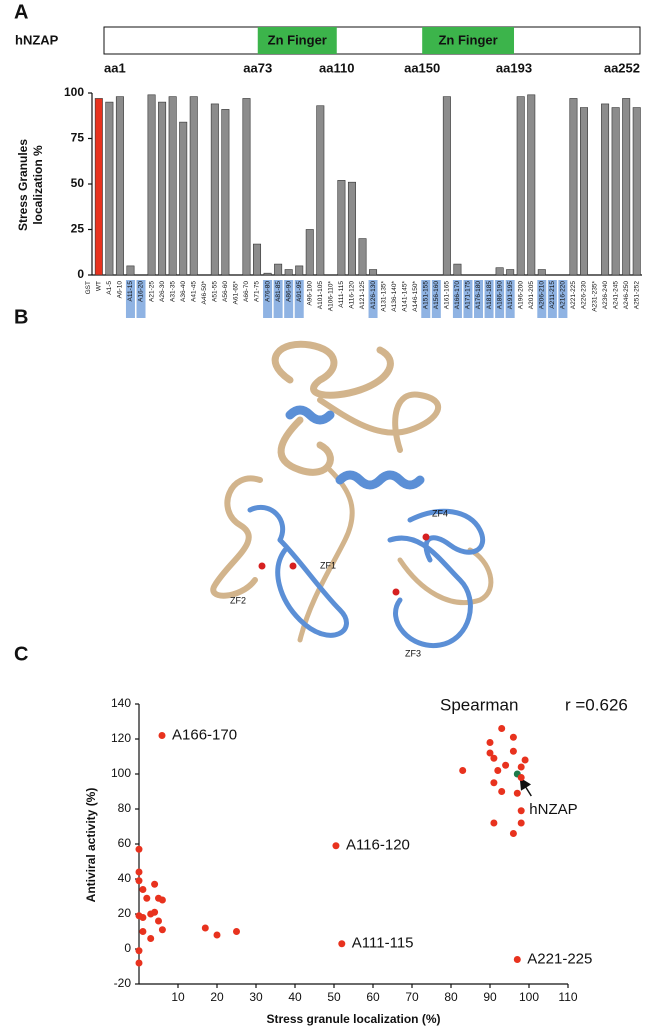  Describe the element at coordinates (204, 293) in the screenshot. I see `x-tick-label: A46-50*` at that location.